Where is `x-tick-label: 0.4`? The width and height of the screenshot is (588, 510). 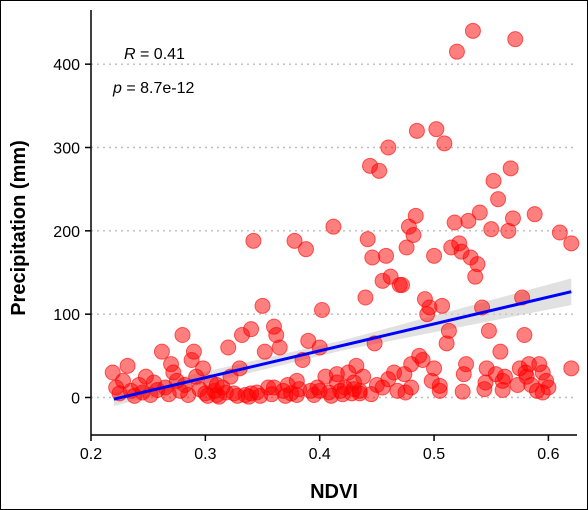 x-tick-label: 0.4 is located at coordinates (320, 454).